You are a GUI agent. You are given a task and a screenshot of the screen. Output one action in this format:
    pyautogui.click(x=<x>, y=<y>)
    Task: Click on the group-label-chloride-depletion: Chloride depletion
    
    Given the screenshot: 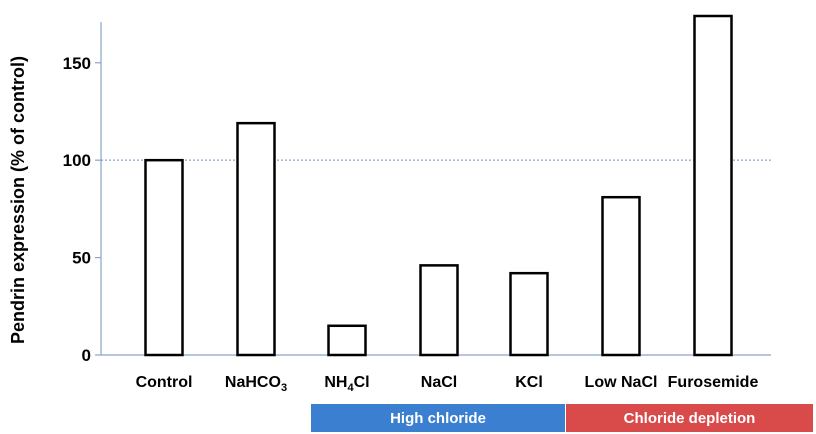 What is the action you would take?
    pyautogui.click(x=689, y=418)
    